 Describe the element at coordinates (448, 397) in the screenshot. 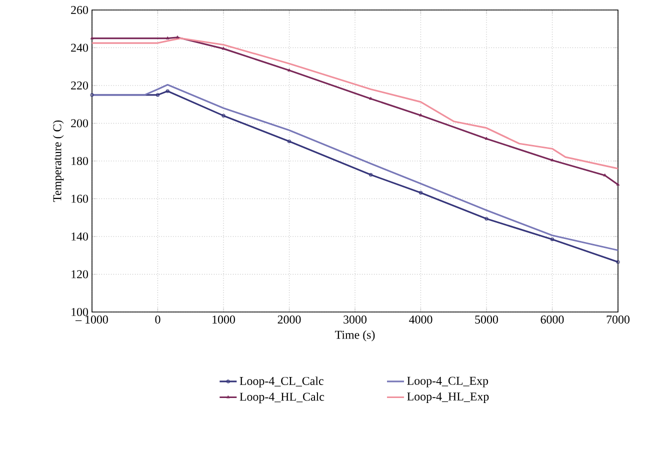

I see `legend-label: Loop-4_HL_Exp` at that location.